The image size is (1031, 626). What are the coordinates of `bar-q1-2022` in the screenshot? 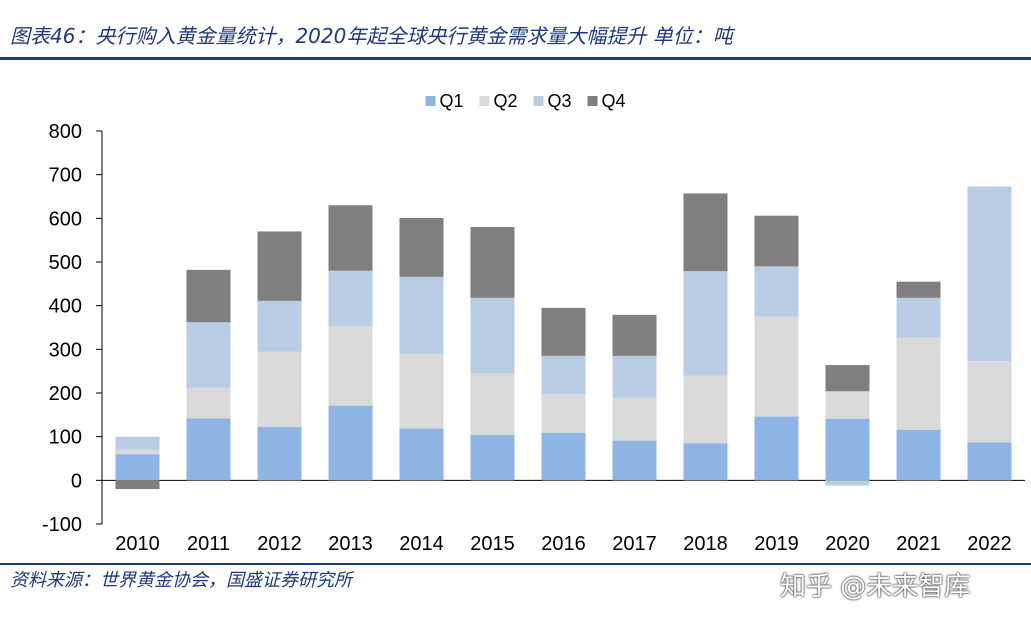 It's located at (989, 461).